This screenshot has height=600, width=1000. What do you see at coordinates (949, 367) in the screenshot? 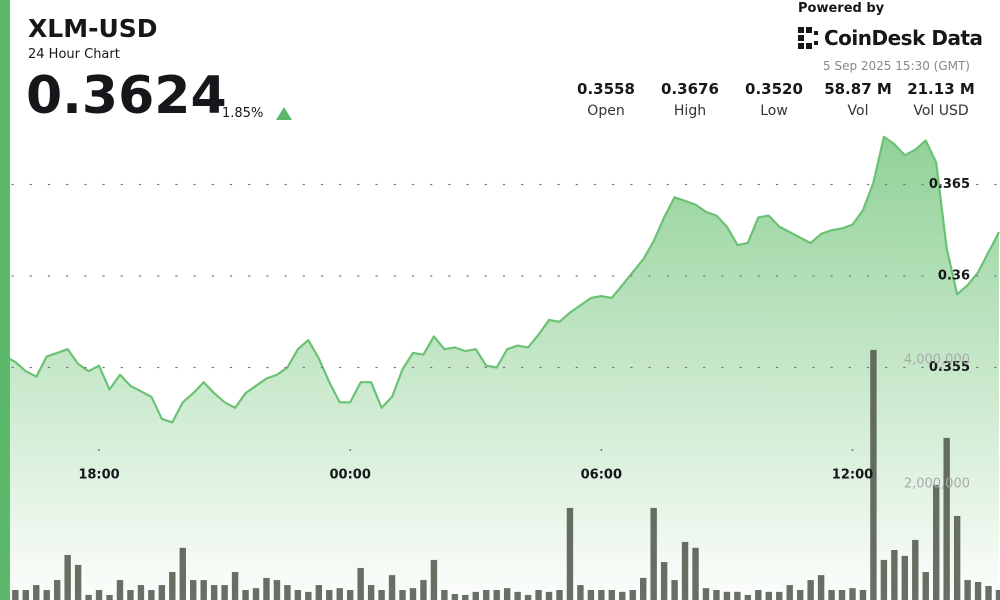
I see `y-tick-label: 0.355` at bounding box center [949, 367].